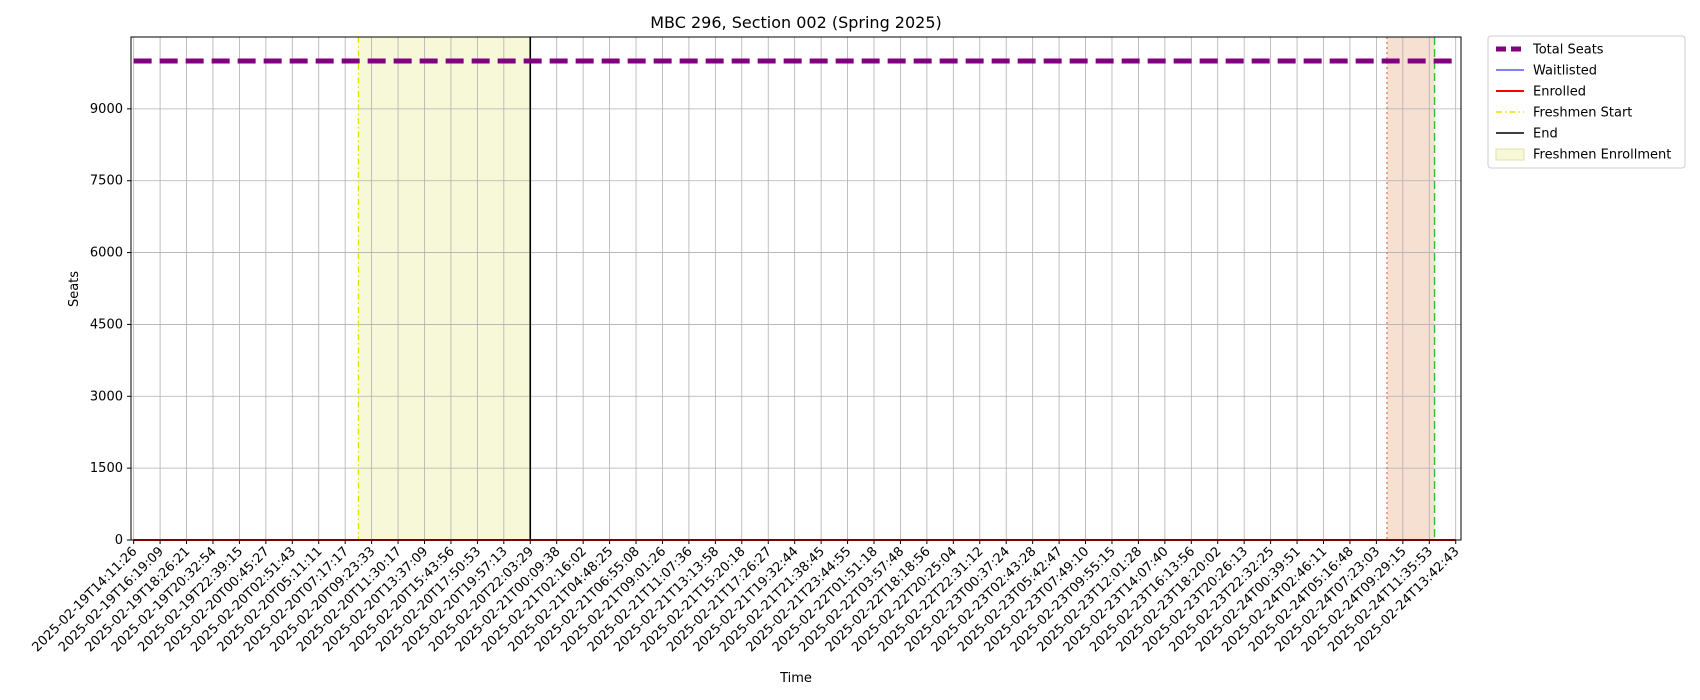  Describe the element at coordinates (1510, 154) in the screenshot. I see `legend-swatch-freshmen-enrollment` at that location.